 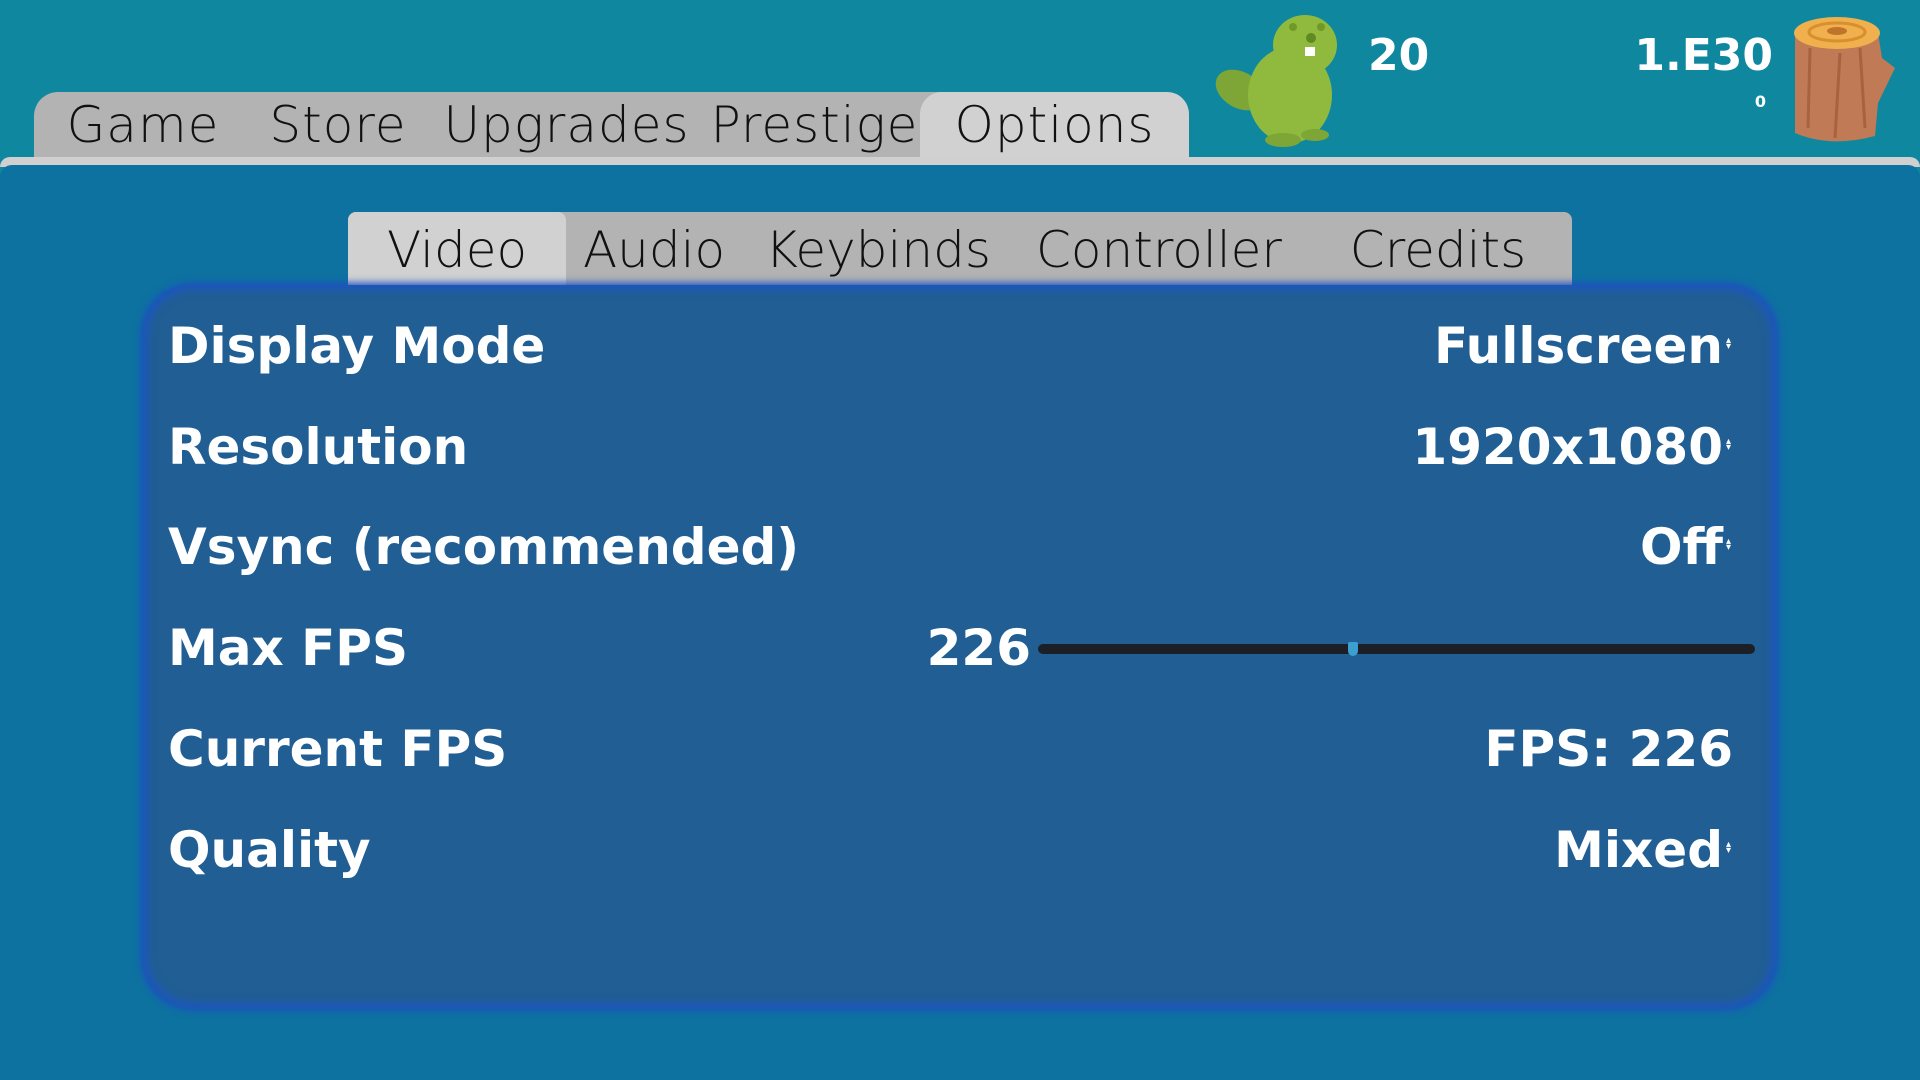 What do you see at coordinates (1567, 447) in the screenshot?
I see `resolution-dropdown: 1920x1080` at bounding box center [1567, 447].